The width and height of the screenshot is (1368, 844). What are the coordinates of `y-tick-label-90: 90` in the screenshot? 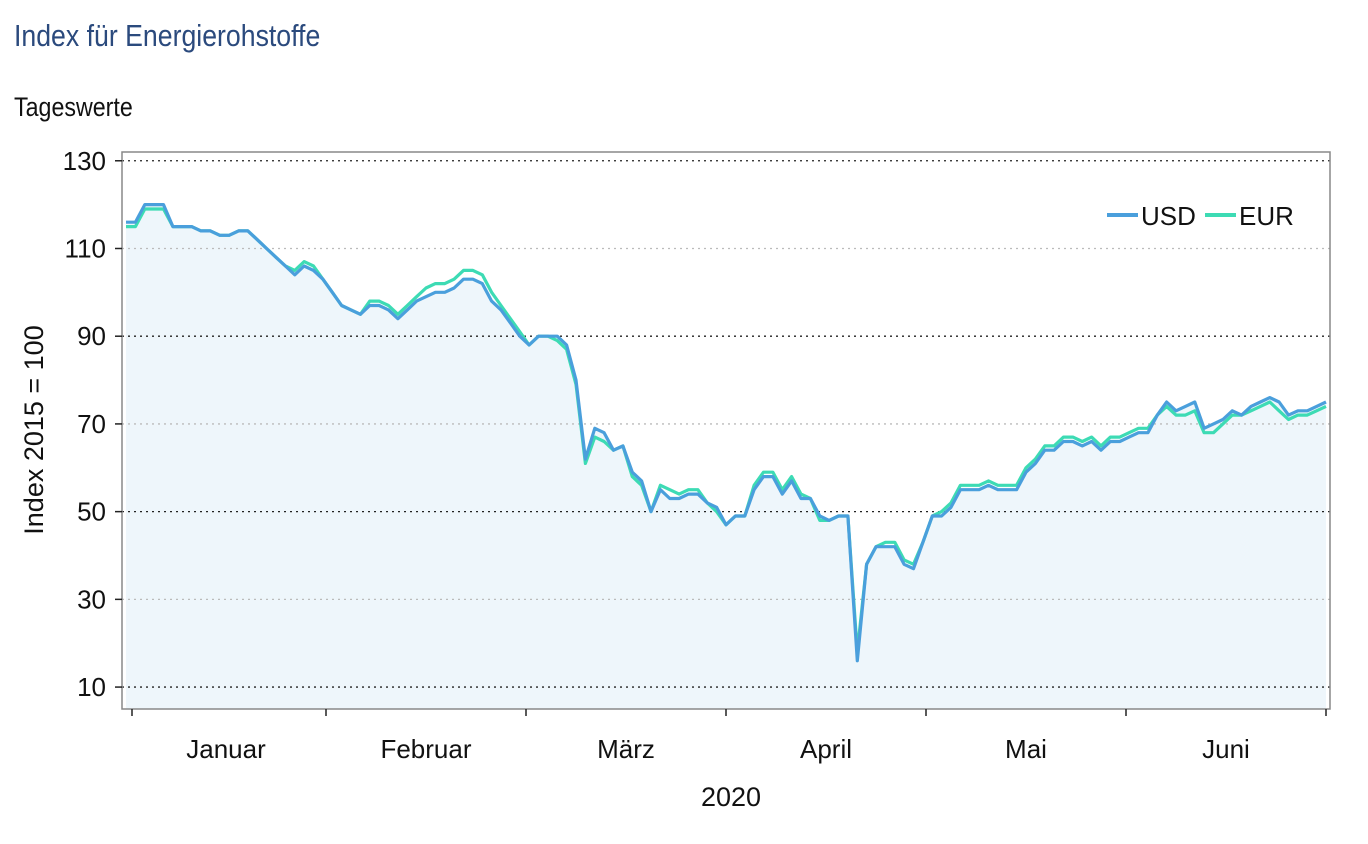 It's located at (91, 336).